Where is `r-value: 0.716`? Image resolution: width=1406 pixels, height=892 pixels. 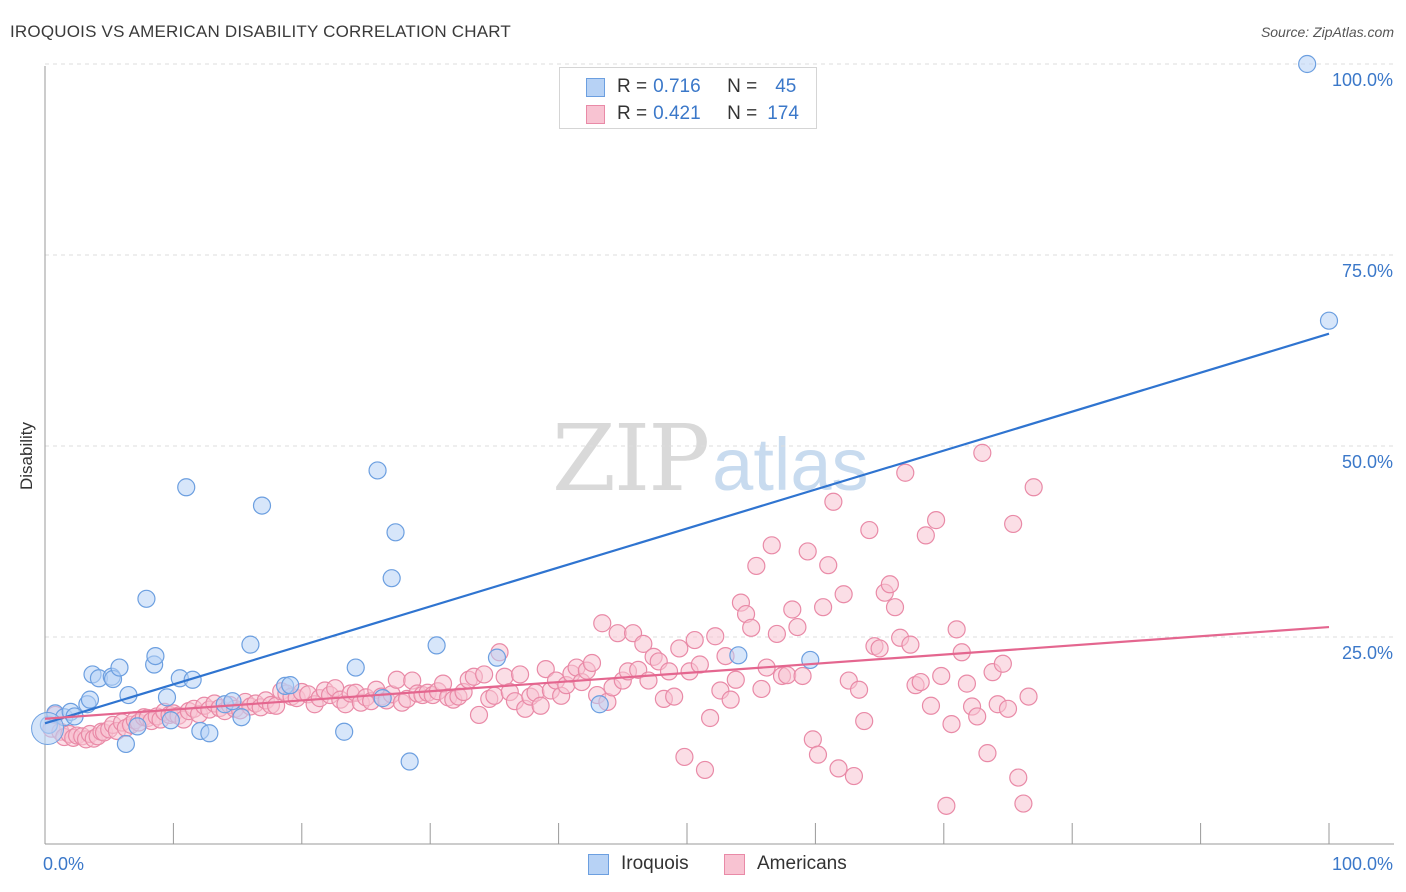
r-value: 0.716 is located at coordinates (677, 86).